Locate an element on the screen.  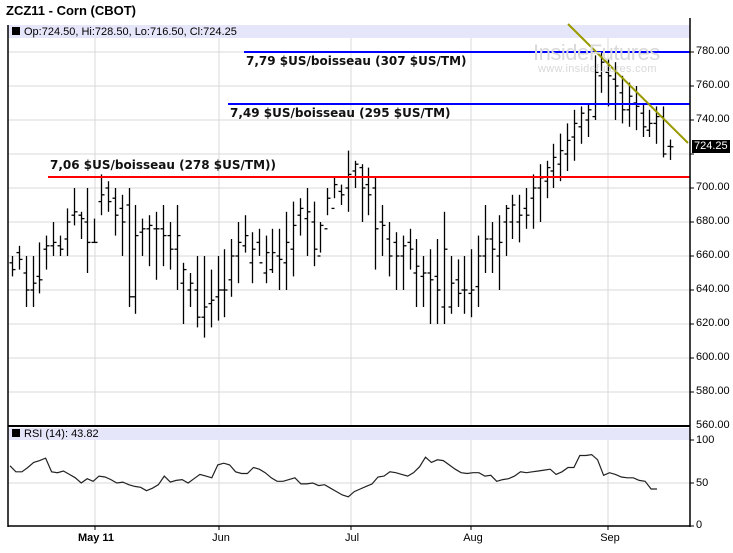
rsi-header-band is located at coordinates (349, 434).